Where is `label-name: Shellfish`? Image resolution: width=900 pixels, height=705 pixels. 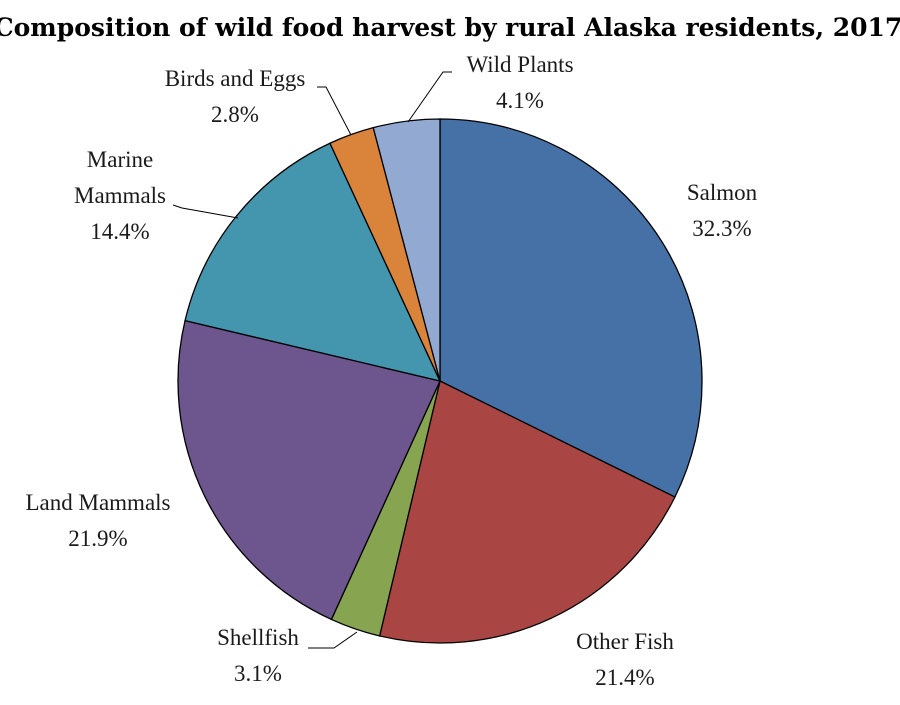 label-name: Shellfish is located at coordinates (258, 637).